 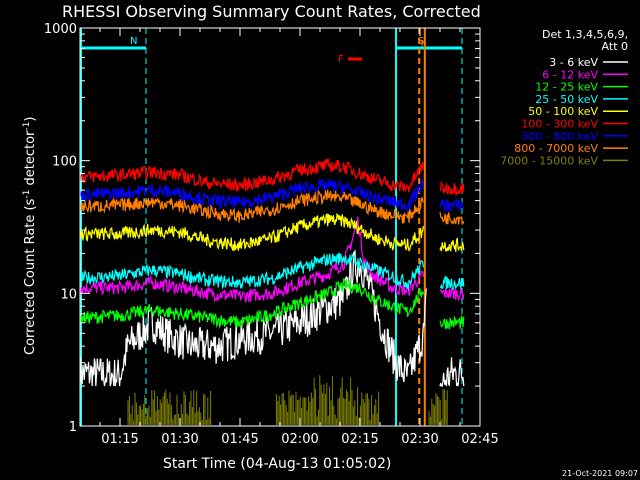 What do you see at coordinates (585, 34) in the screenshot?
I see `legend-header-0: Det 1,3,4,5,6,9,` at bounding box center [585, 34].